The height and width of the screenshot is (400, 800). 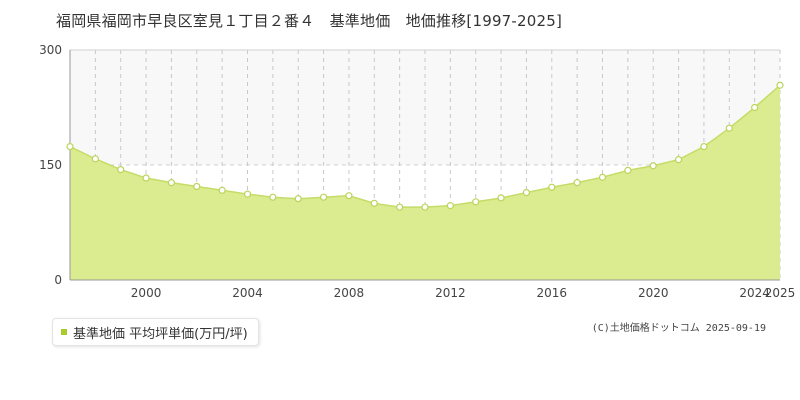 What do you see at coordinates (50, 50) in the screenshot?
I see `y-tick-label: 300` at bounding box center [50, 50].